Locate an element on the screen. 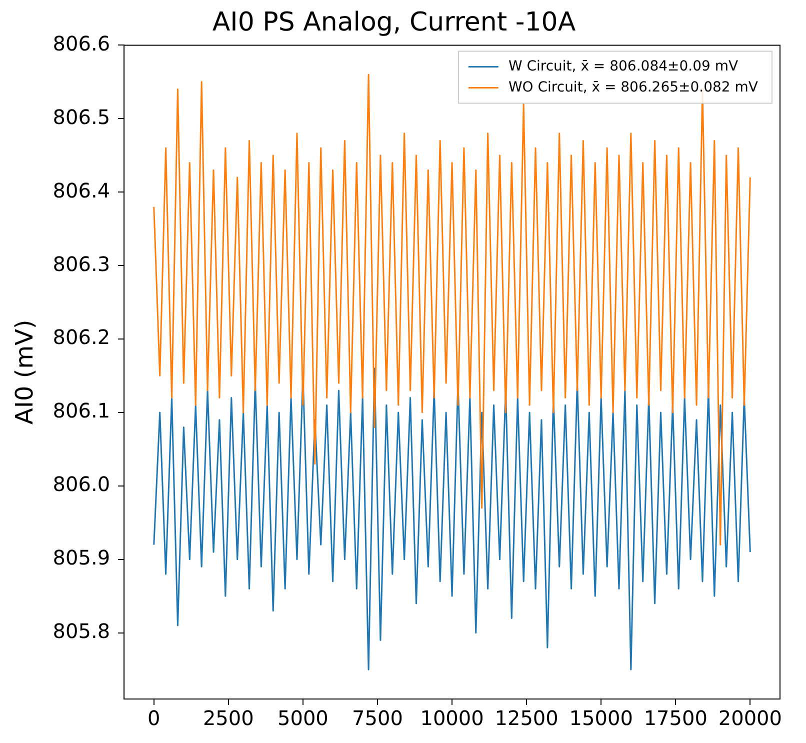 This screenshot has height=743, width=806. chart-title: AI0 PS Analog, Current -10A is located at coordinates (394, 22).